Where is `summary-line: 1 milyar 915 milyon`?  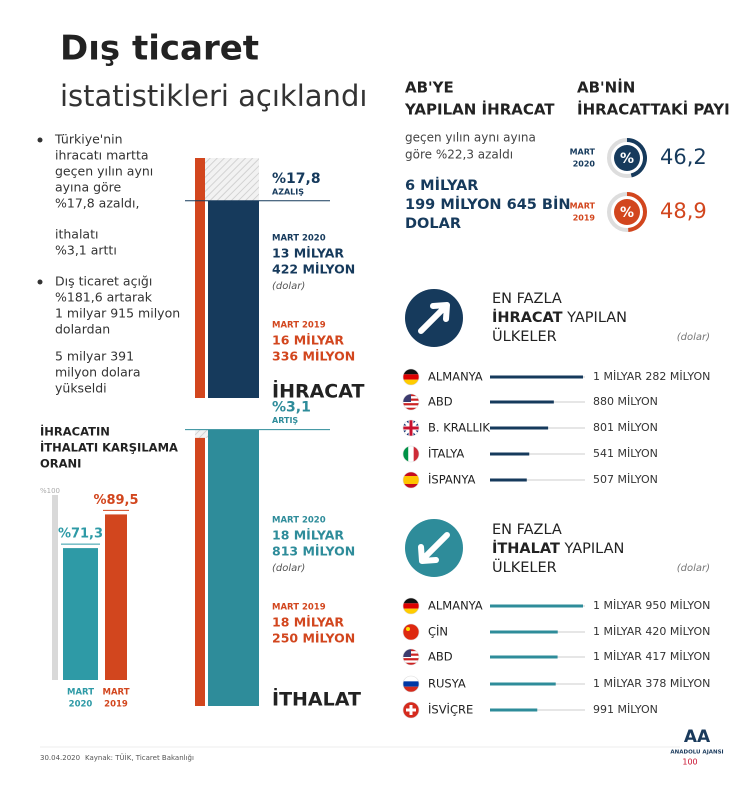 summary-line: 1 milyar 915 milyon is located at coordinates (117, 313).